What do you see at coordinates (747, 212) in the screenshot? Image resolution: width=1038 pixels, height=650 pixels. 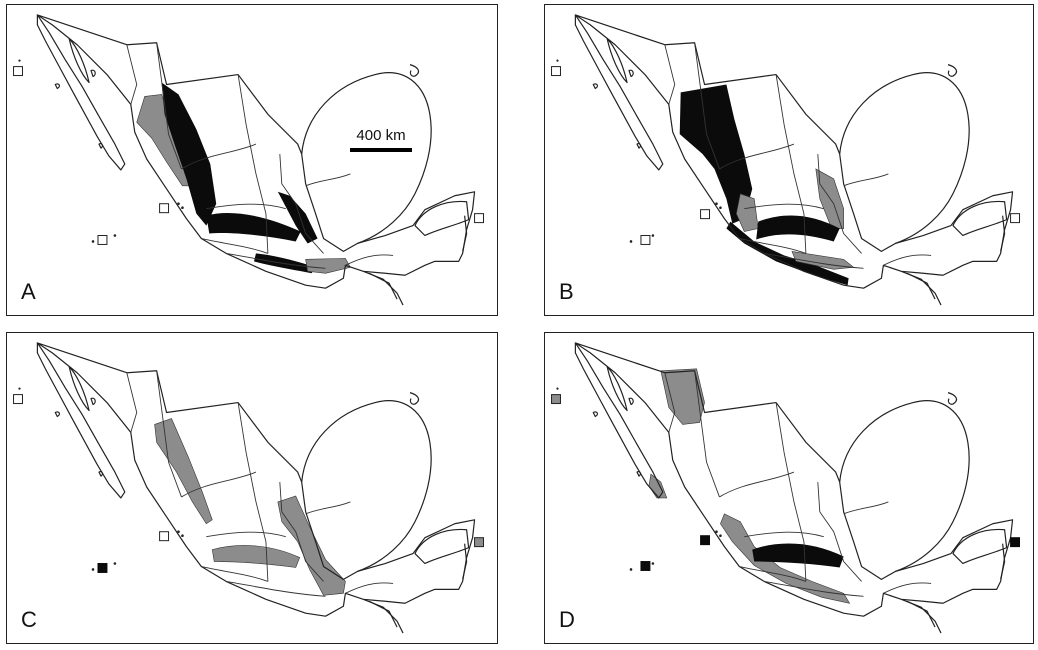 I see `region-grey-central-west` at bounding box center [747, 212].